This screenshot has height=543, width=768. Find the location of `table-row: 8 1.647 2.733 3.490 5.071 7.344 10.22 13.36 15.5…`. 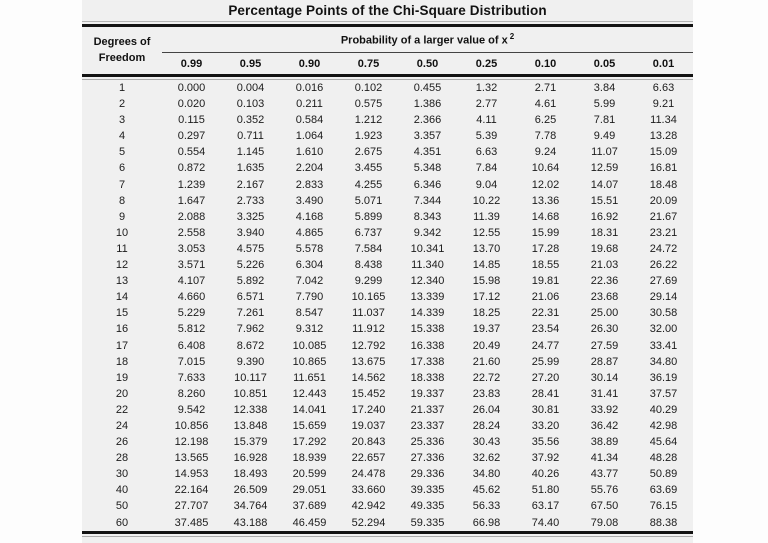

table-row: 8 1.647 2.733 3.490 5.071 7.344 10.22 13.36 15.5… is located at coordinates (387, 201).